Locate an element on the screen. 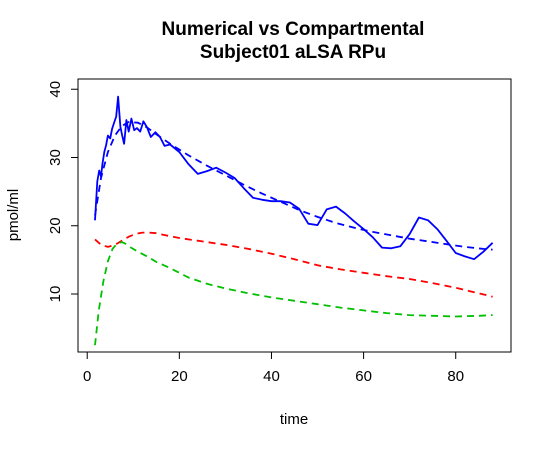  x-tick-label: 60 is located at coordinates (363, 376).